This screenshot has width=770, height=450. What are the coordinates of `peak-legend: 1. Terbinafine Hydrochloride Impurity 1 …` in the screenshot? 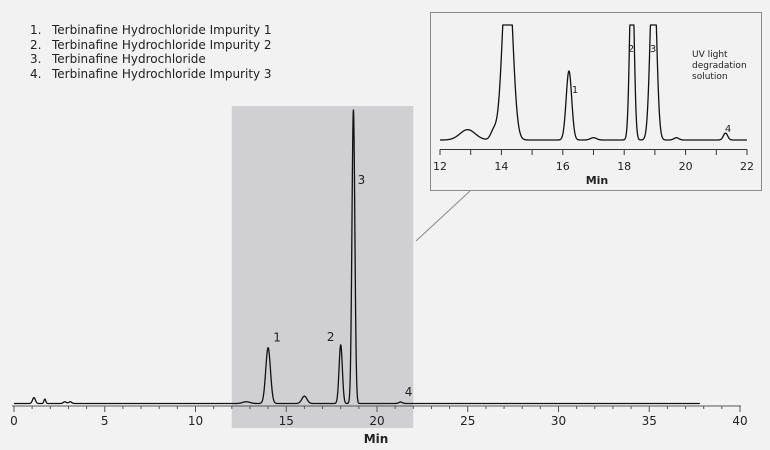 It's located at (151, 52).